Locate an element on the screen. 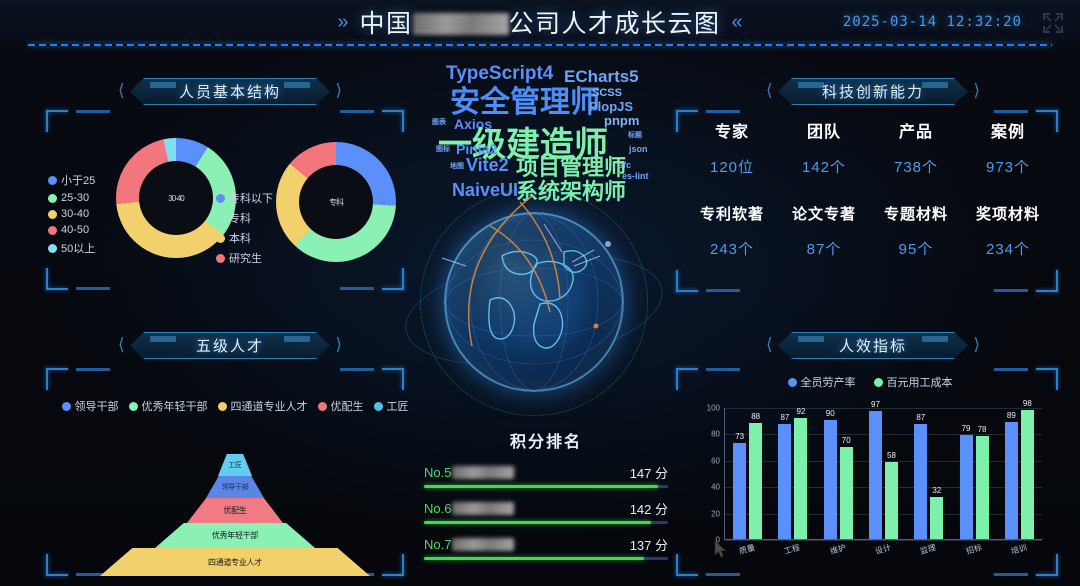  kpi-value: 243个 is located at coordinates (732, 249).